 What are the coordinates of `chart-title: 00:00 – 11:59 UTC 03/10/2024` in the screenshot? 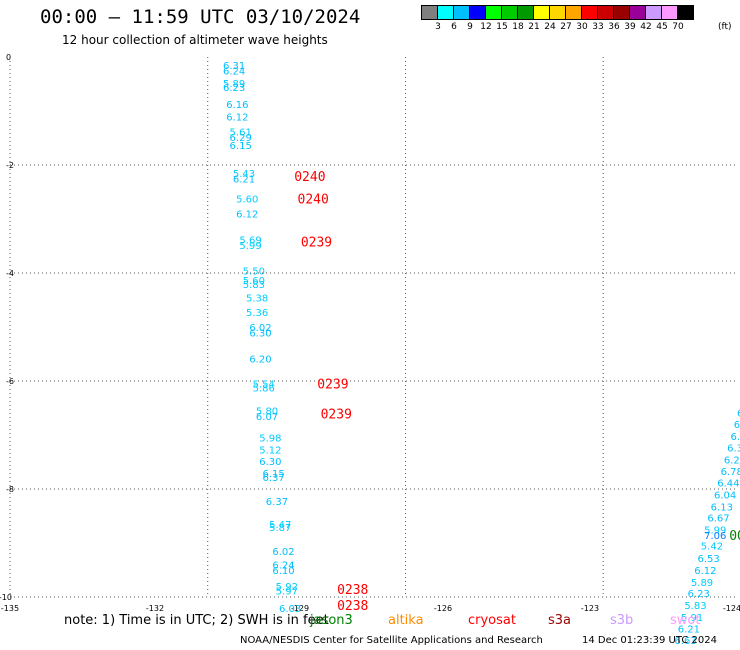 It's located at (200, 17).